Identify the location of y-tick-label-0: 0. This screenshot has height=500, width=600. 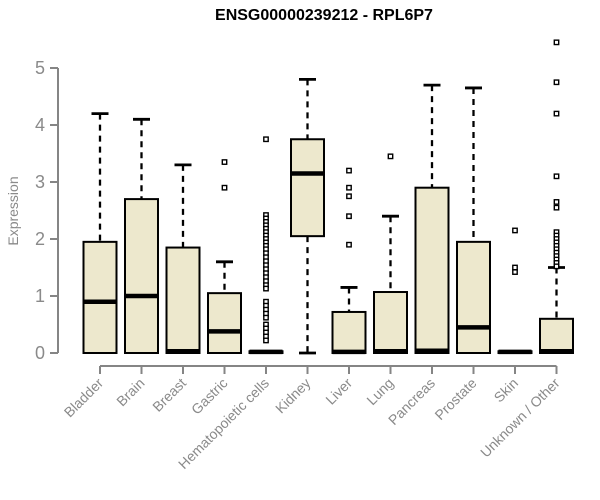
(40, 353).